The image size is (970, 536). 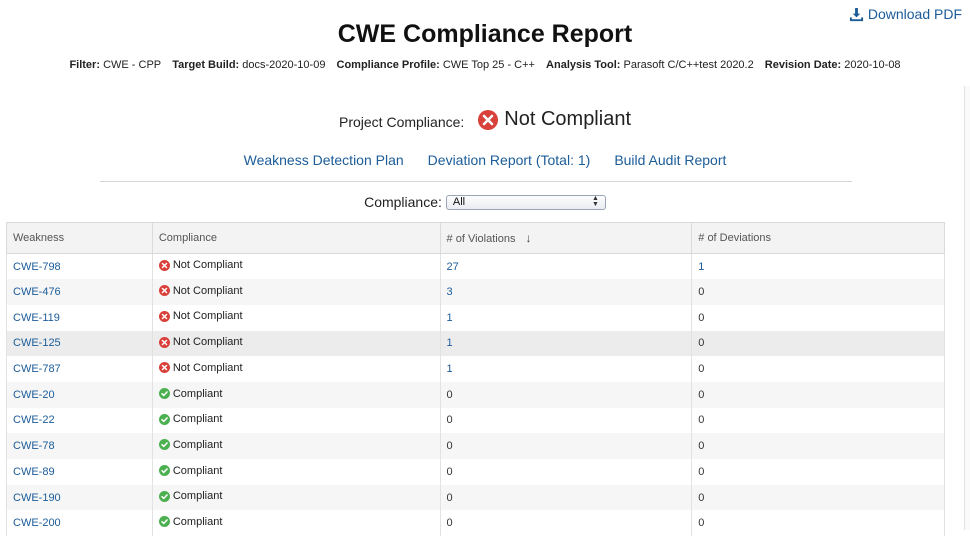 I want to click on weakness-link: CWE-200, so click(x=37, y=523).